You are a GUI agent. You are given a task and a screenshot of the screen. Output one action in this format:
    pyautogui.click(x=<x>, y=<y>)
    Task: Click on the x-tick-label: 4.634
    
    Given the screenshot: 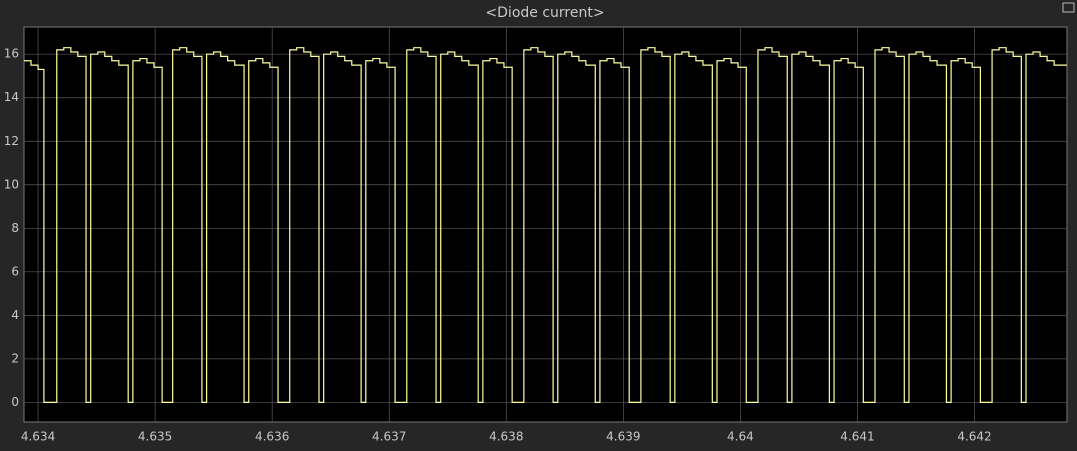 What is the action you would take?
    pyautogui.click(x=38, y=437)
    